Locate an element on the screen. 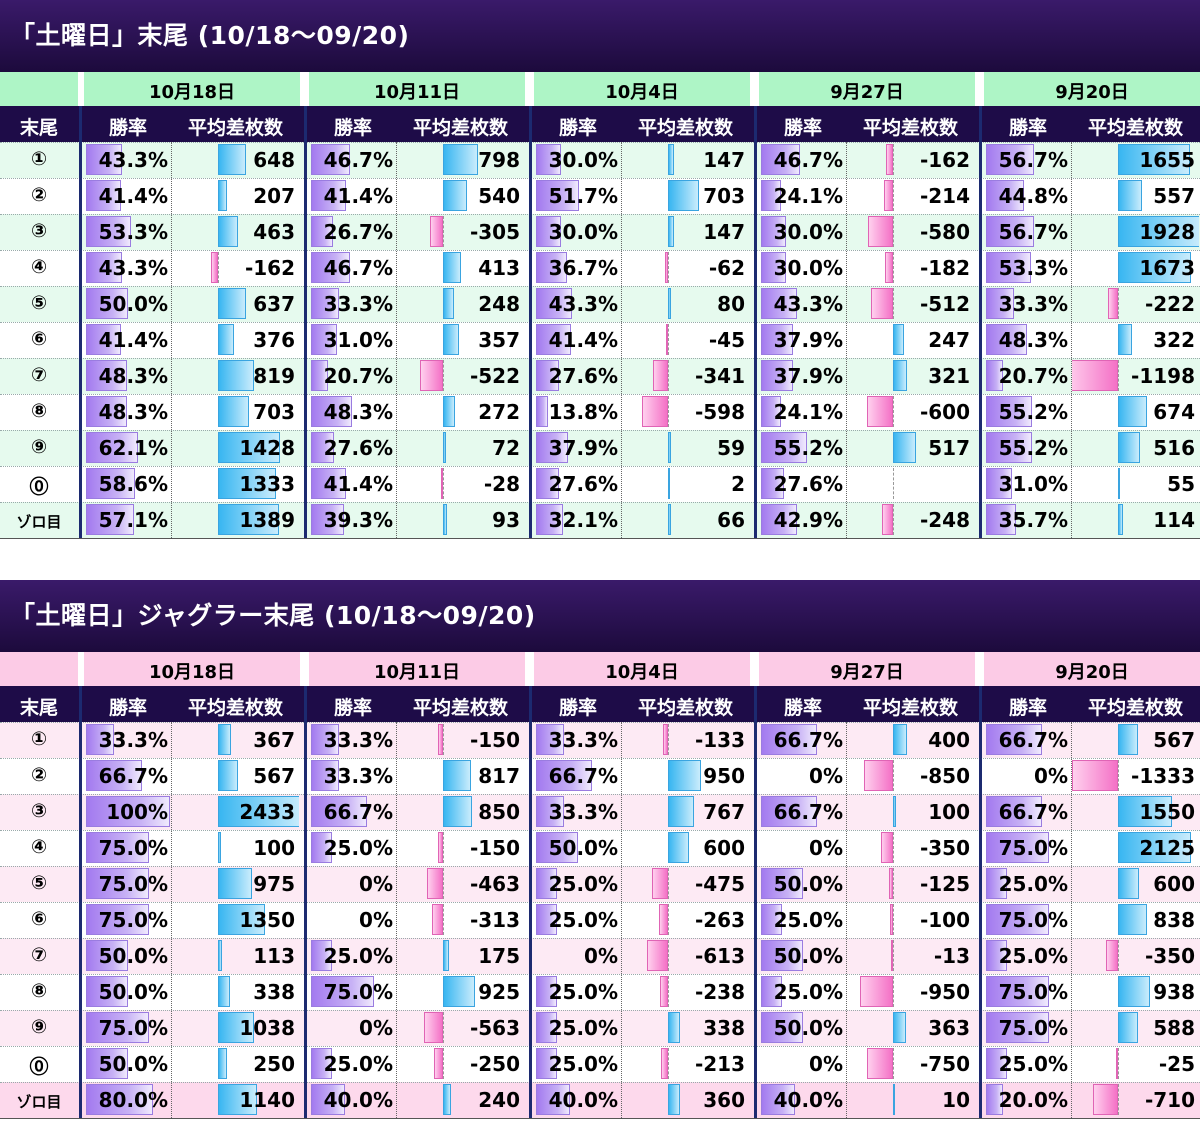 The width and height of the screenshot is (1200, 1124). diff-cell: 147 is located at coordinates (685, 232).